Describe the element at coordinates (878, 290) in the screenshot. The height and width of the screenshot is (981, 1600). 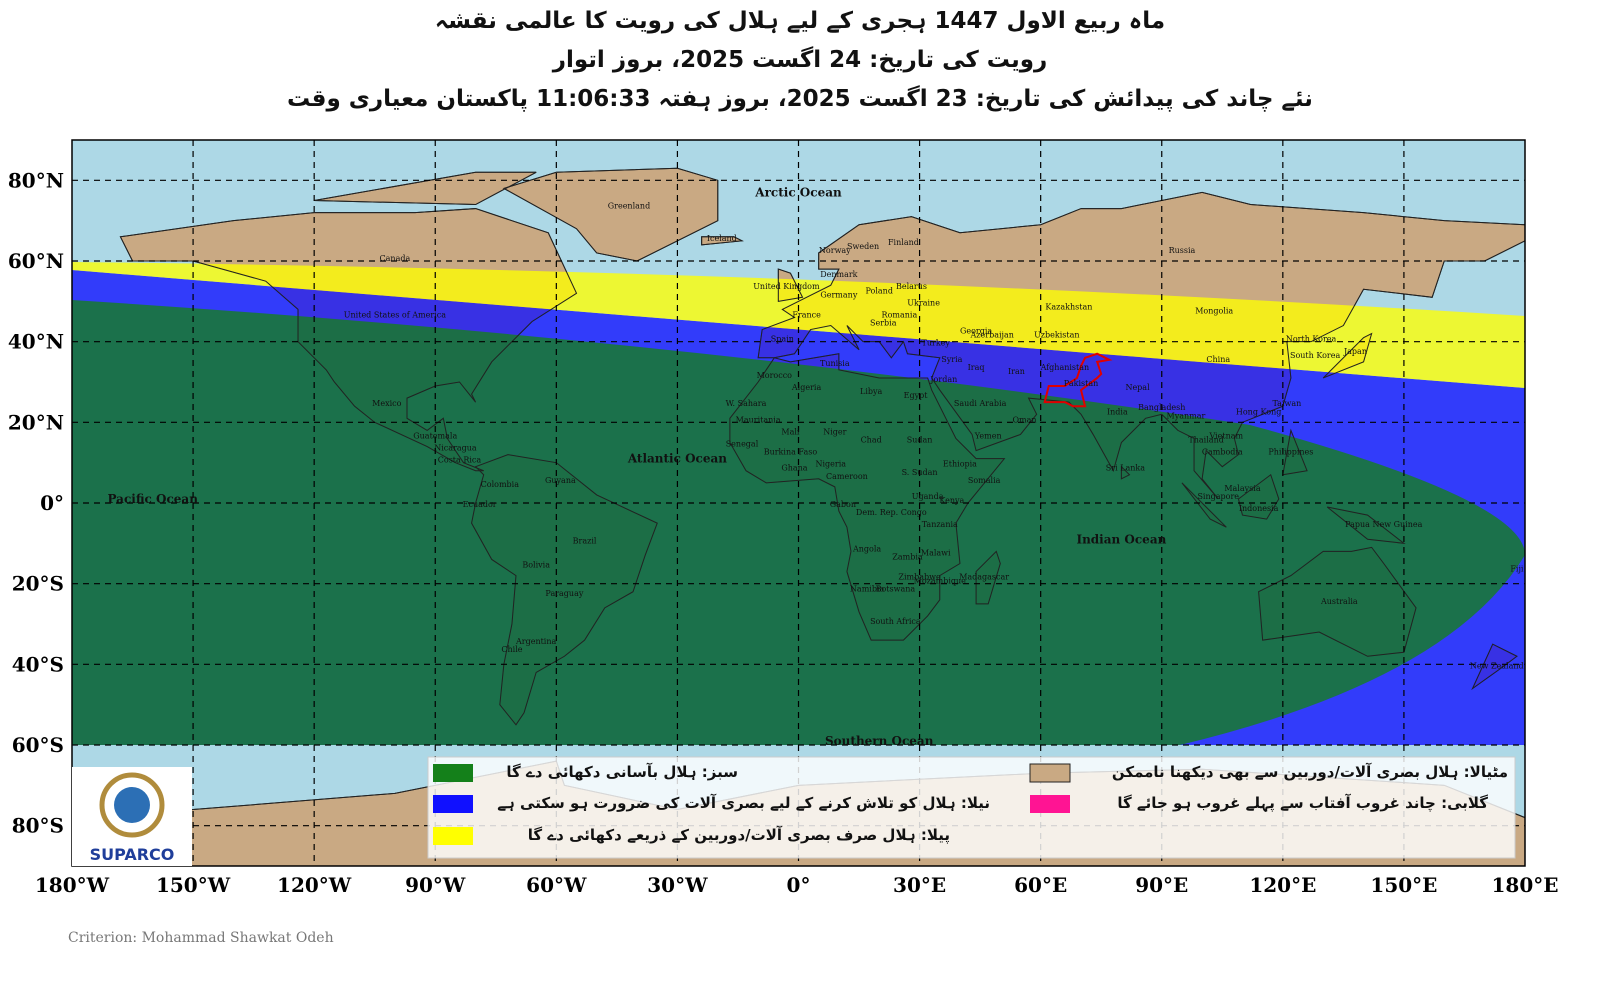
I see `country-label: Poland` at that location.